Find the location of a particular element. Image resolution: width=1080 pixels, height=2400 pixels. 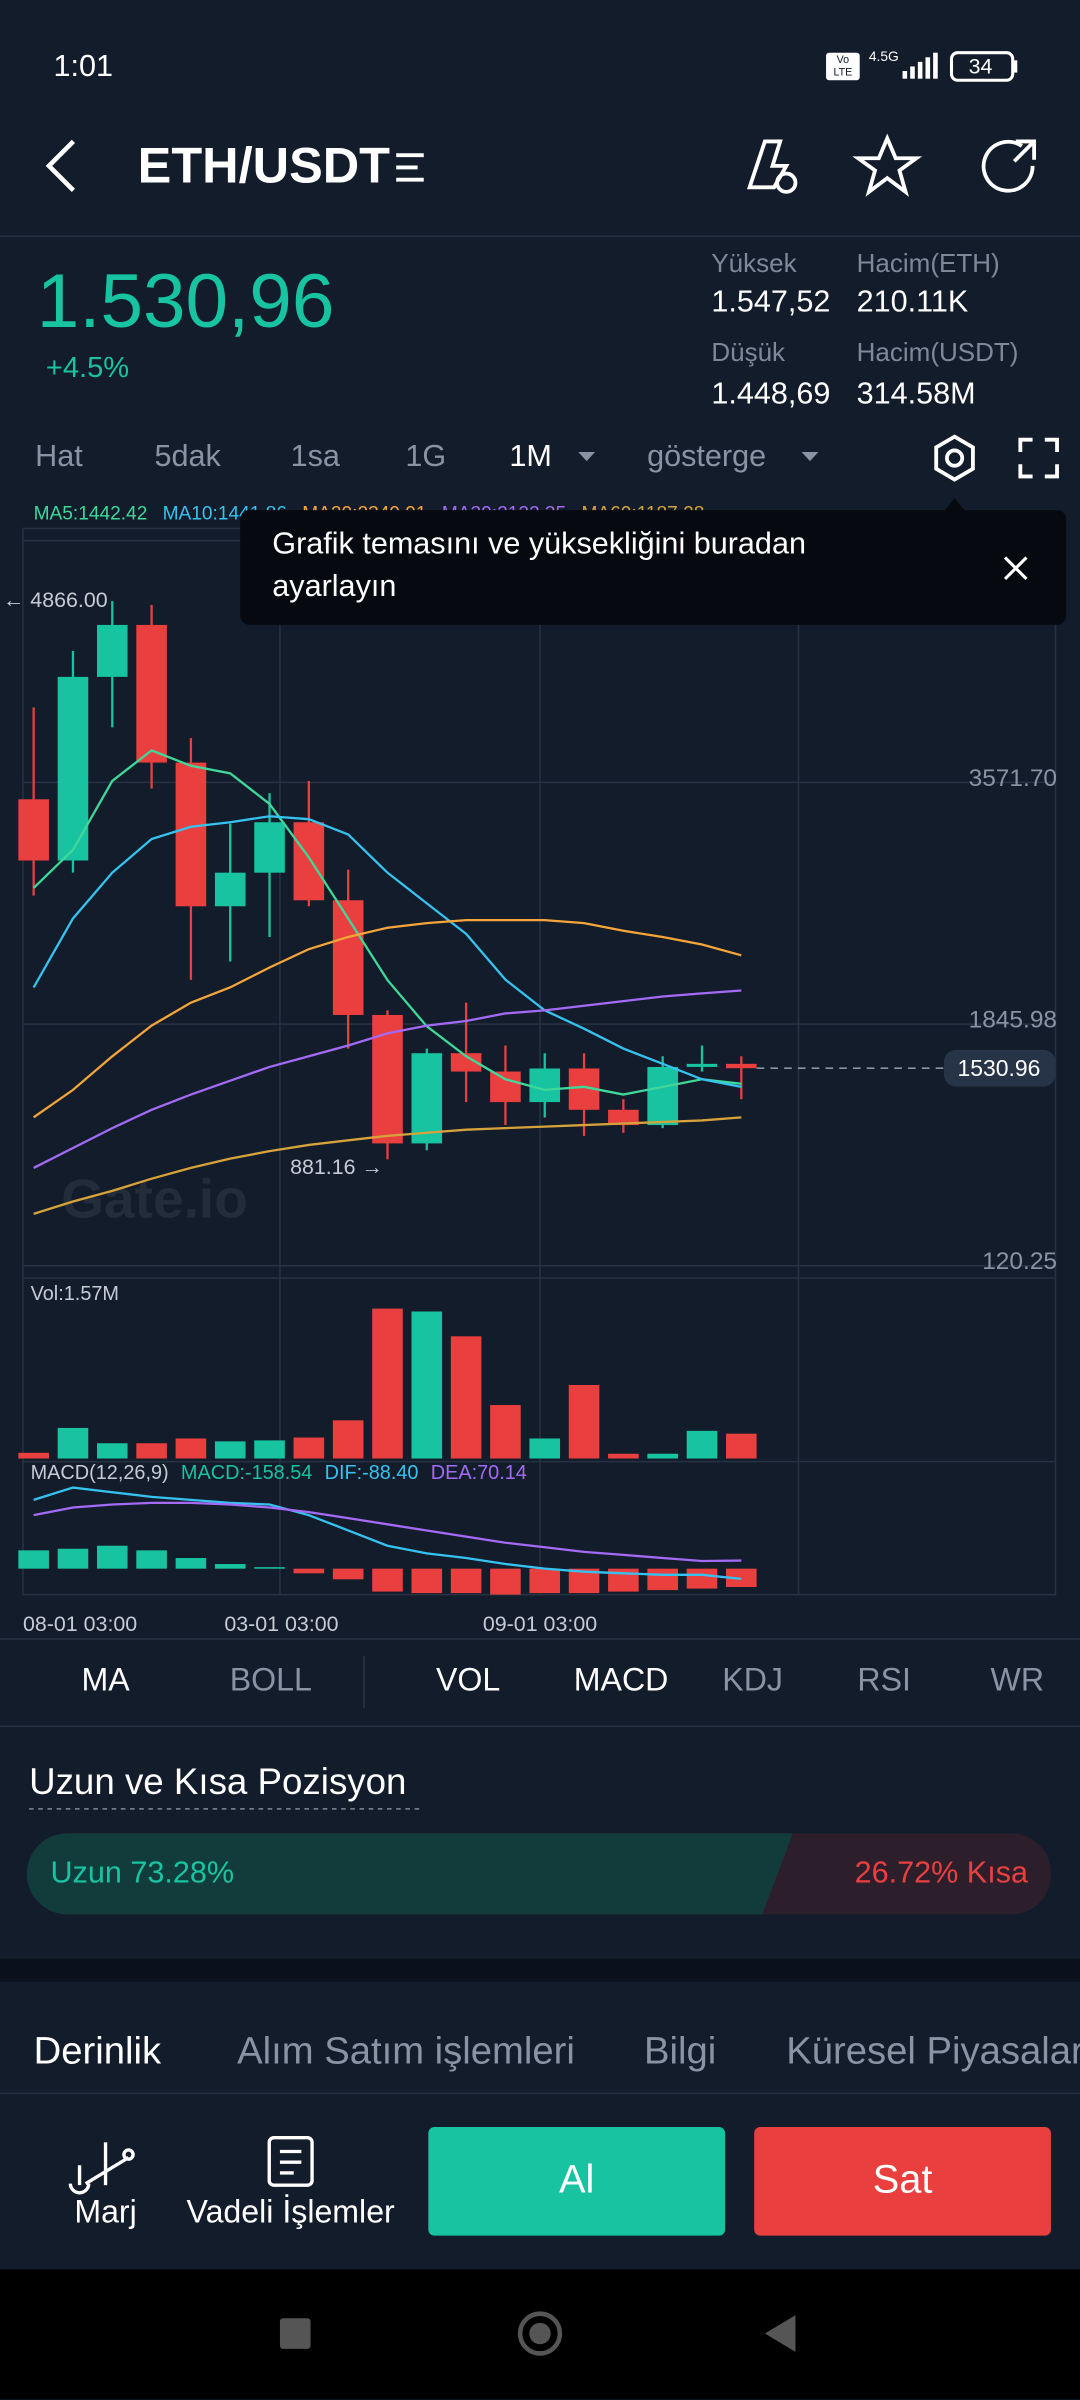

tab-active: Derinlik is located at coordinates (98, 2051).